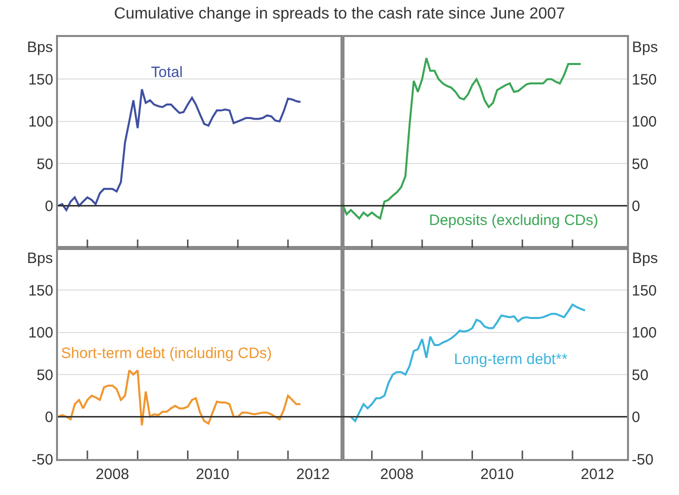 Image resolution: width=679 pixels, height=495 pixels. Describe the element at coordinates (167, 72) in the screenshot. I see `series-label: Total` at that location.